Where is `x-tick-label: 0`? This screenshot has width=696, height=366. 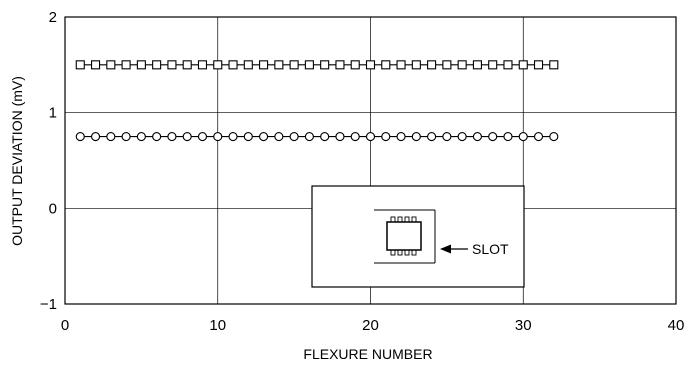 x-tick-label: 0 is located at coordinates (65, 325).